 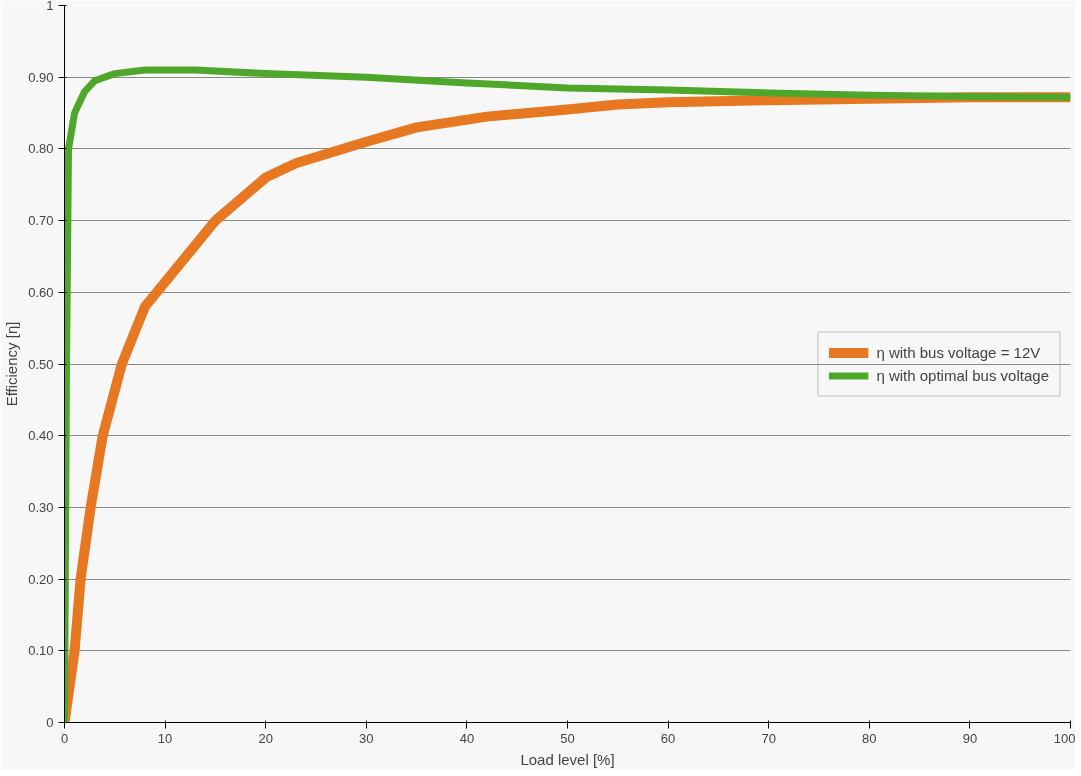 I want to click on x-tick-label: 40, so click(x=467, y=738).